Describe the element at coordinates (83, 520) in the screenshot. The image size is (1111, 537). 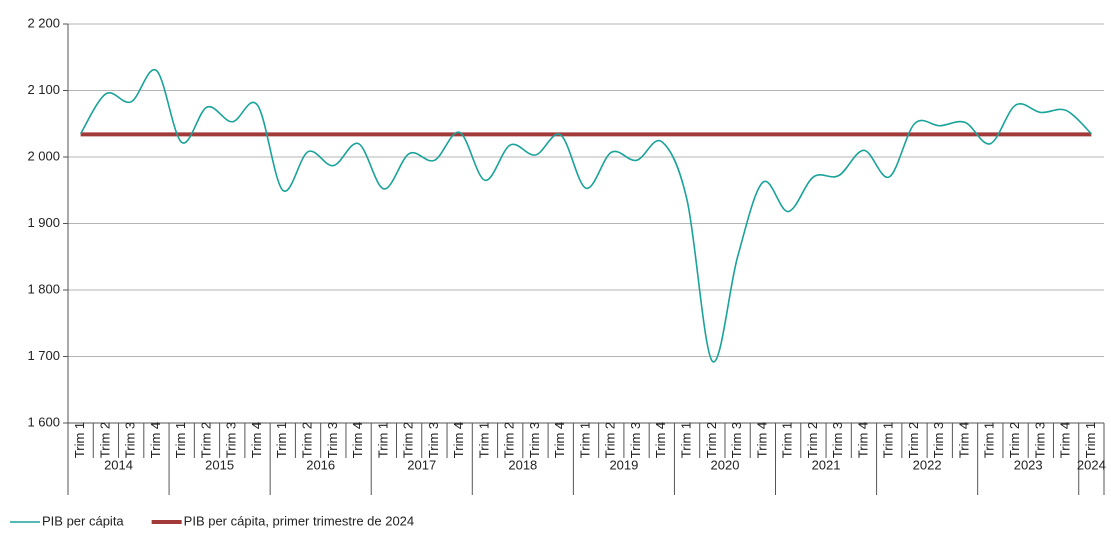
I see `legend-label: PIB per cápita` at that location.